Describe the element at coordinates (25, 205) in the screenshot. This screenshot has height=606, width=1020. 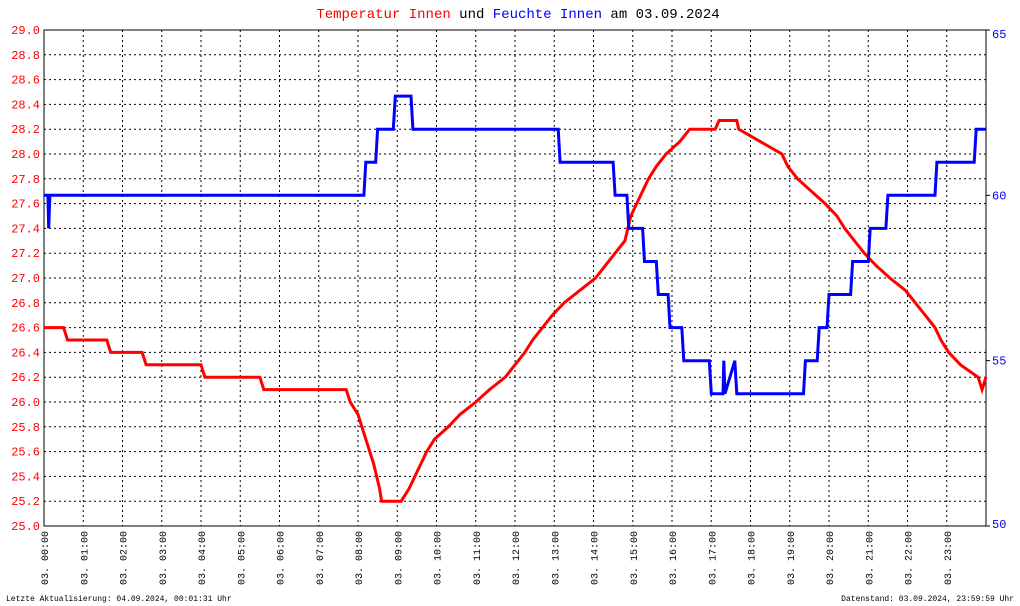
I see `y-tick-label: 27.6` at that location.